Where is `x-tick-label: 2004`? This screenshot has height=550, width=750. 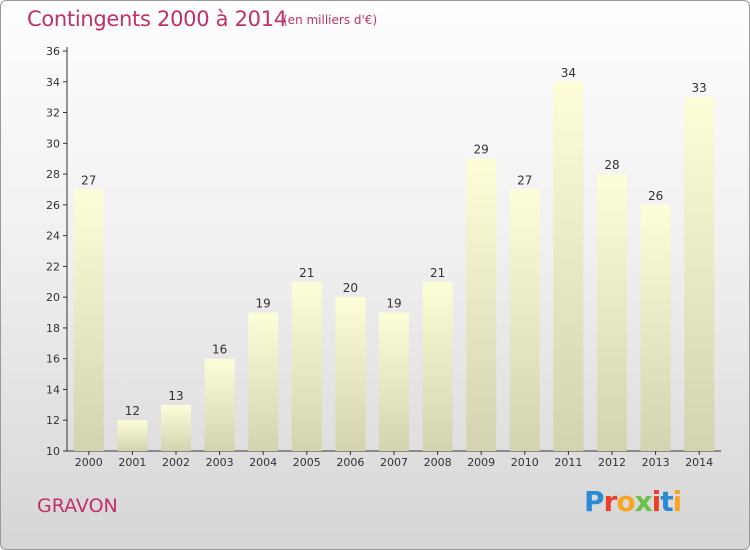 x-tick-label: 2004 is located at coordinates (263, 462).